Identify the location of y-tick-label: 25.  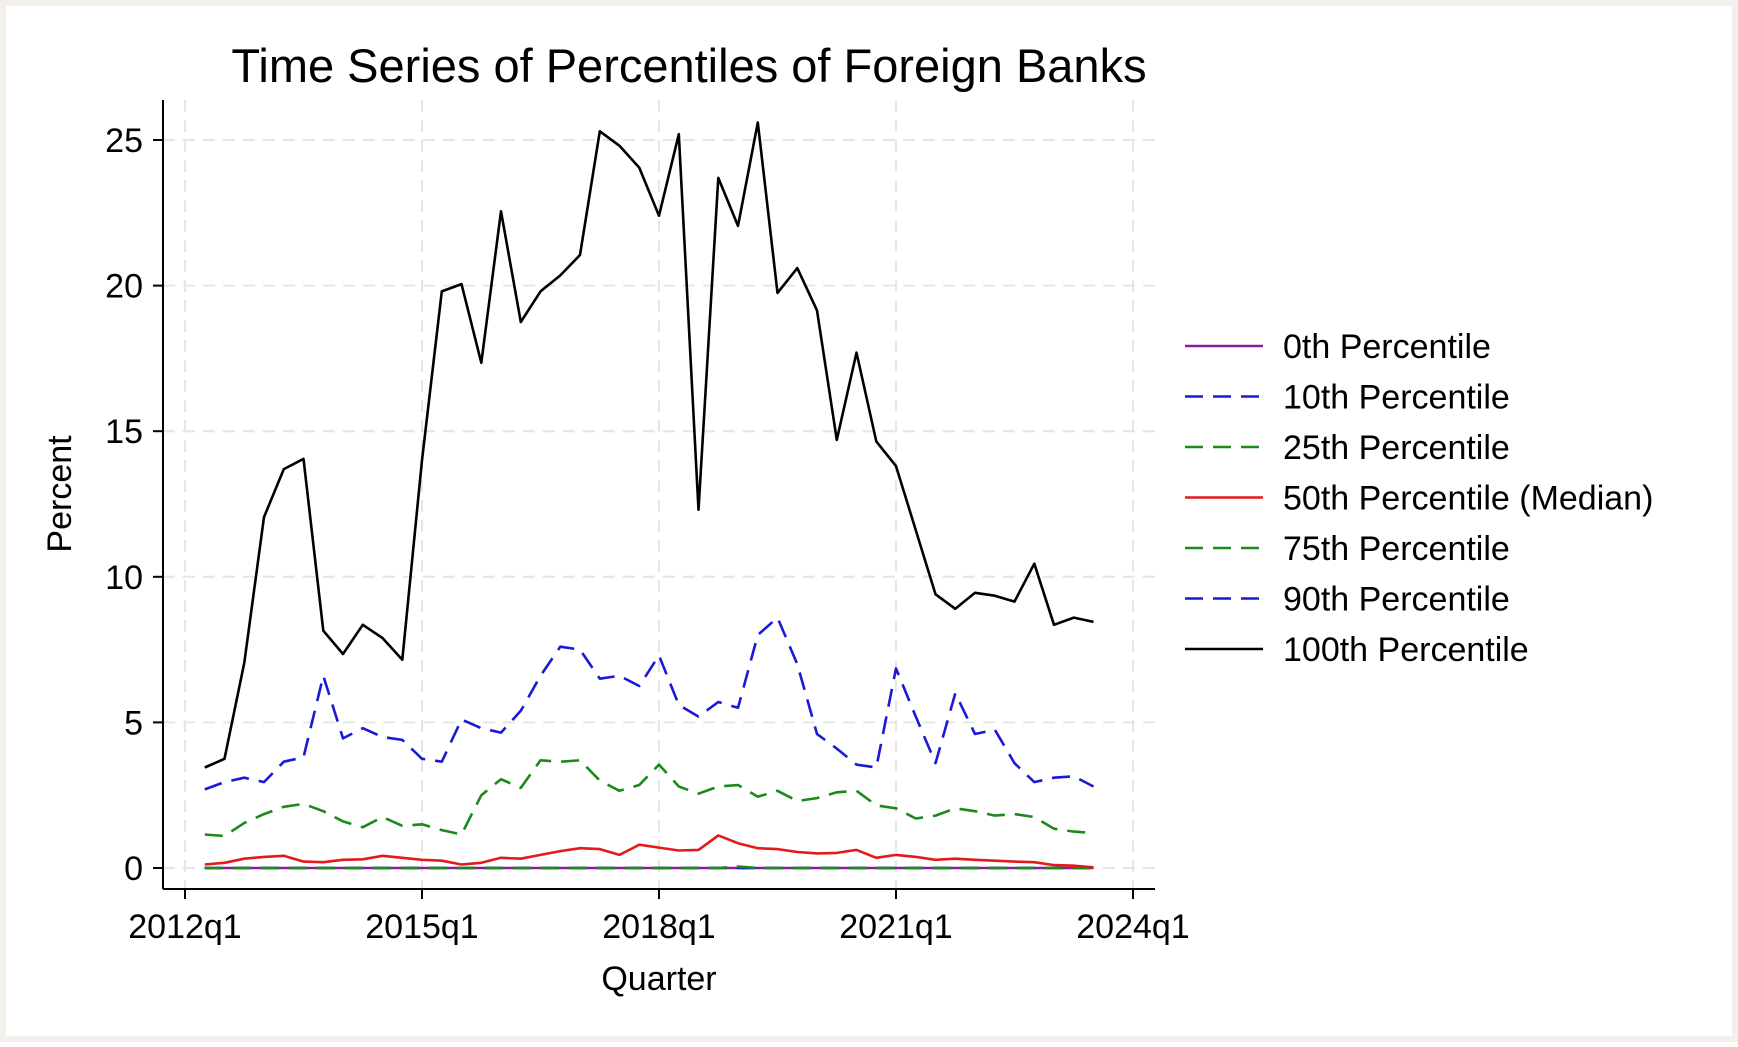
(124, 141).